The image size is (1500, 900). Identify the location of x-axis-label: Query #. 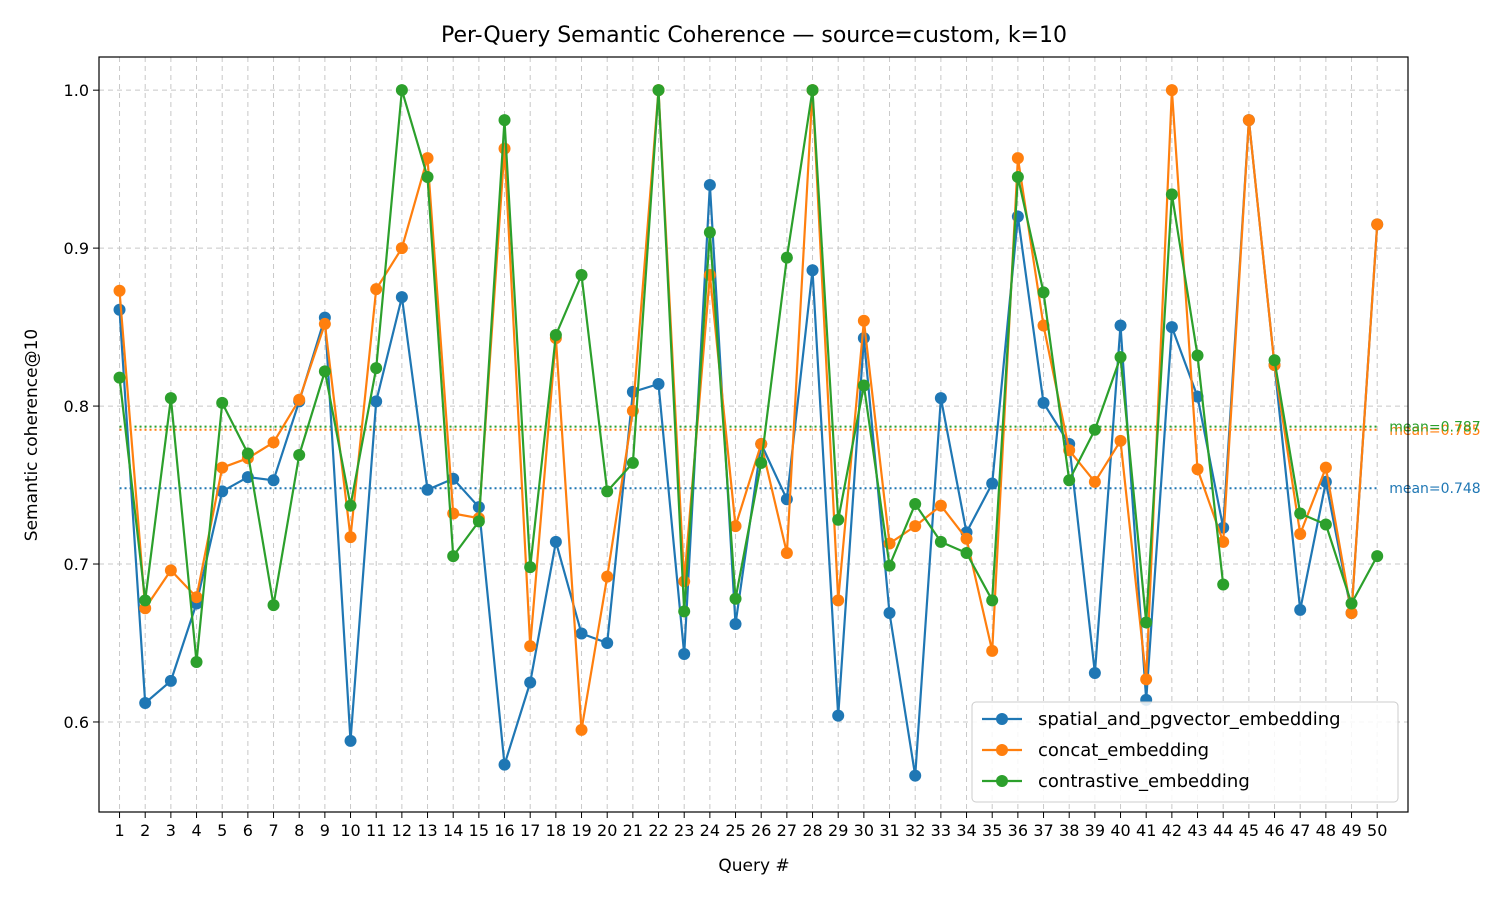
(753, 866).